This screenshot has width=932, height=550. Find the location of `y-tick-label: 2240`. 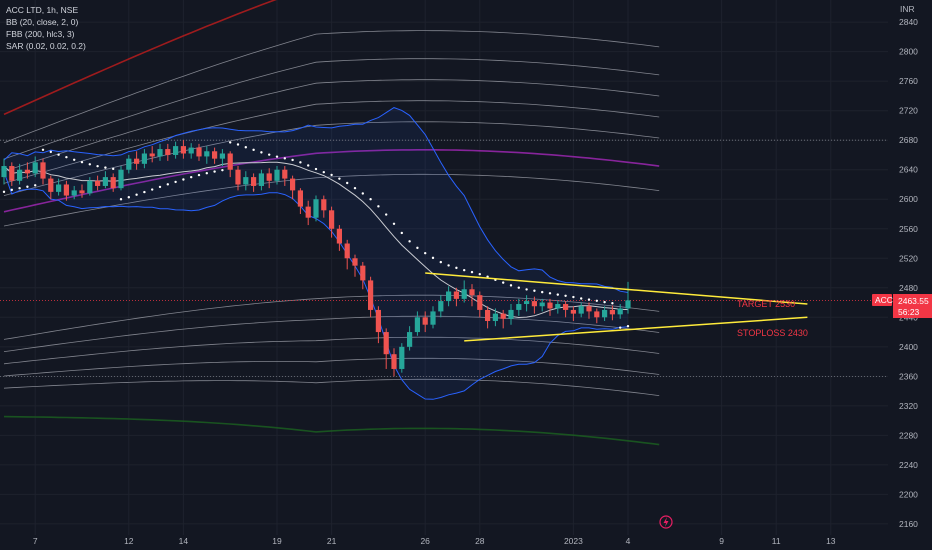

y-tick-label: 2240 is located at coordinates (908, 465).